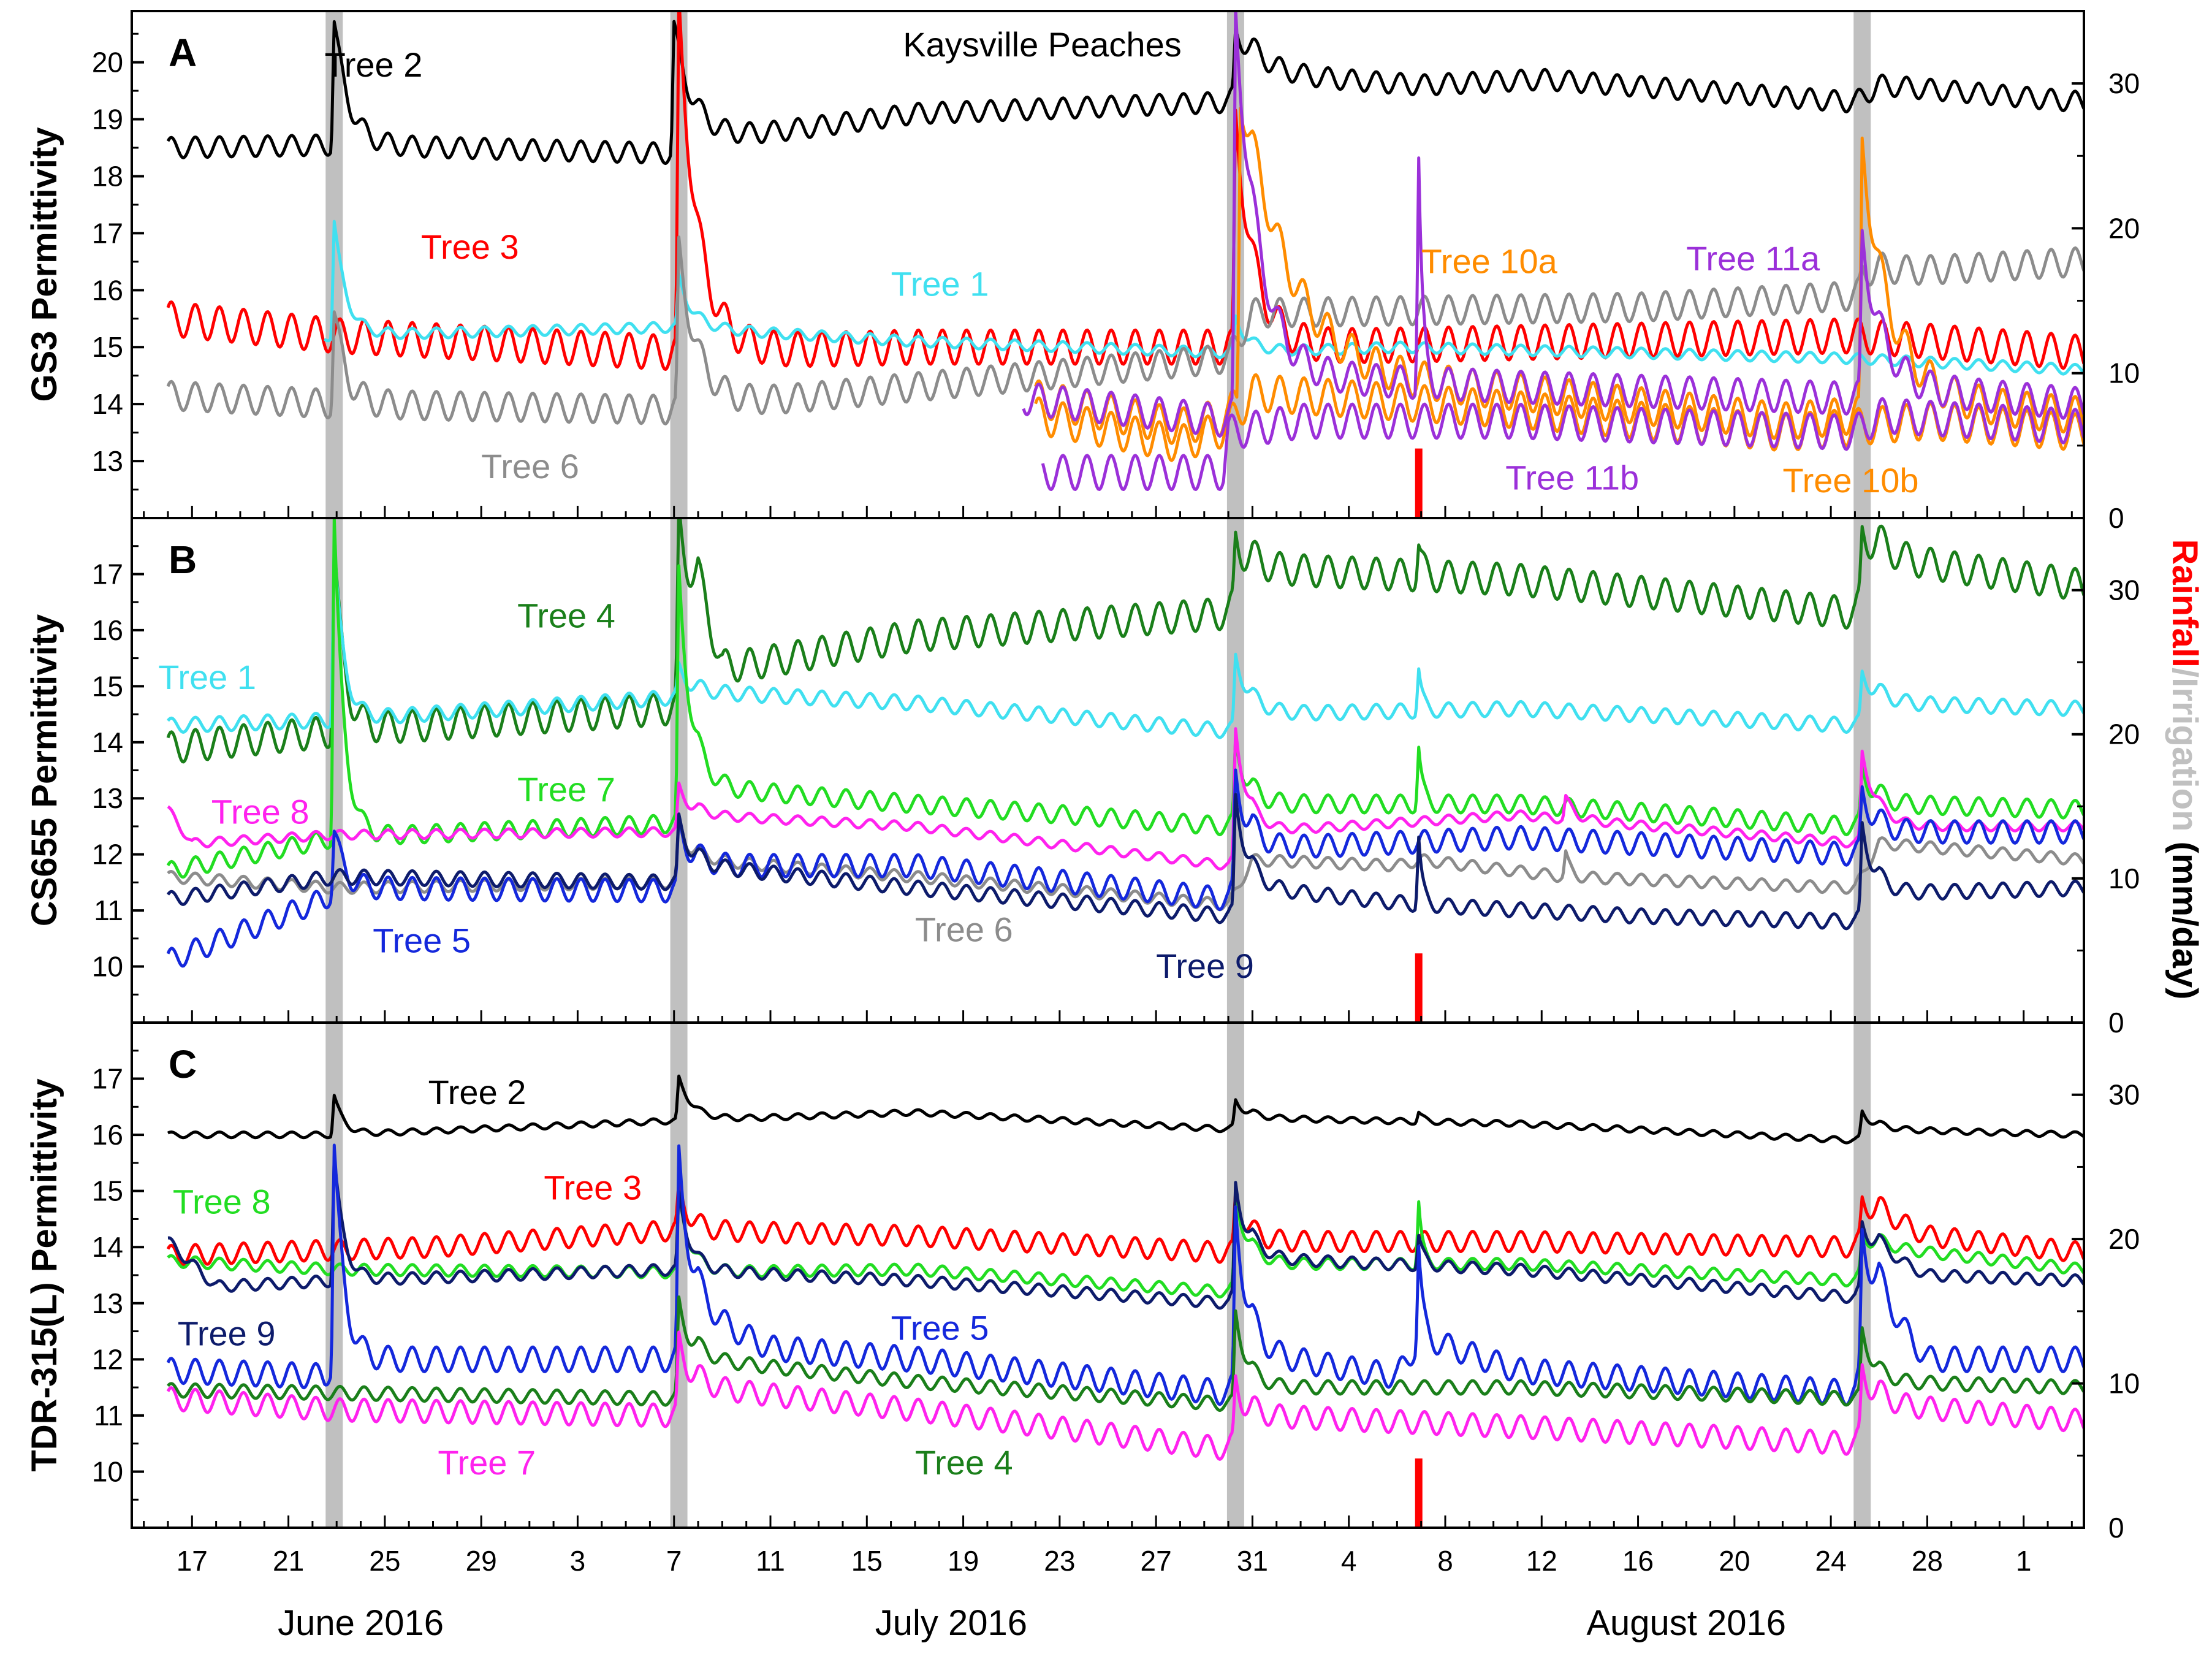 This screenshot has height=1662, width=2212. Describe the element at coordinates (45, 264) in the screenshot. I see `y-axis-title: GS3 Permittivity` at that location.